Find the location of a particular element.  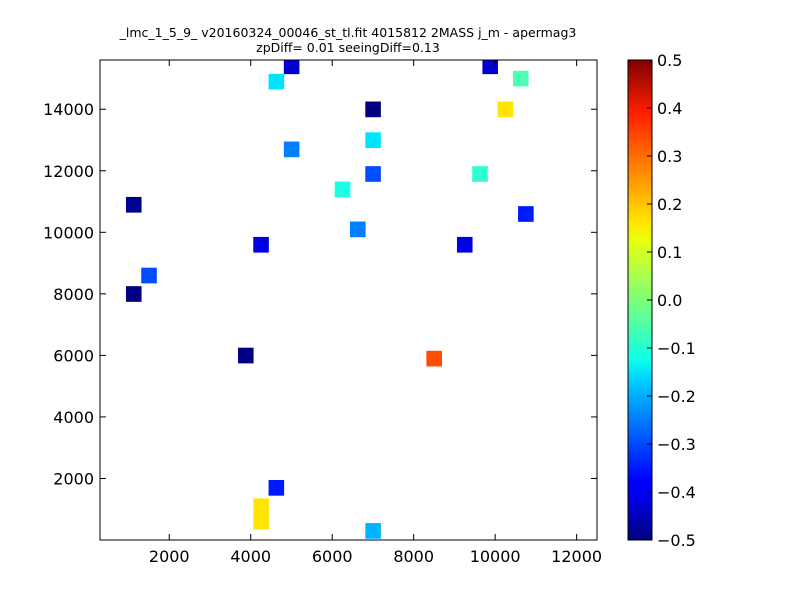

colorbar-axis: −0.5 −0.4 −0.3 −0.2 −0.1 0.0 0.1 0.2 0.3 0.4 0.5 is located at coordinates (671, 300).